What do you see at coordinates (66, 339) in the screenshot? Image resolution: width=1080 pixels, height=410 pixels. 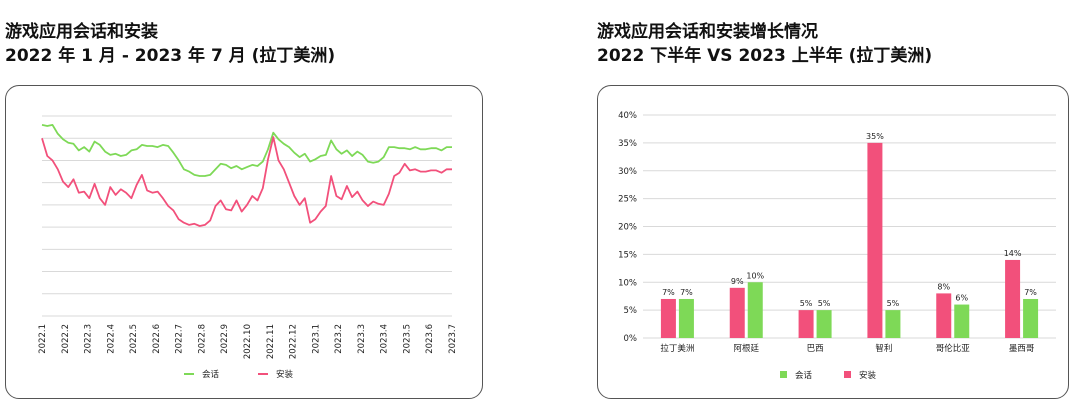 I see `x-tick-label: 2022.2` at bounding box center [66, 339].